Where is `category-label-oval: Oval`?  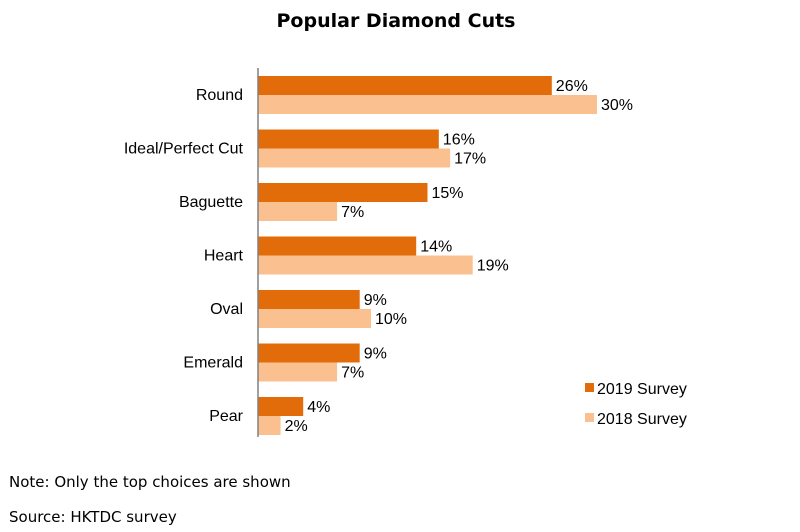 category-label-oval: Oval is located at coordinates (226, 309).